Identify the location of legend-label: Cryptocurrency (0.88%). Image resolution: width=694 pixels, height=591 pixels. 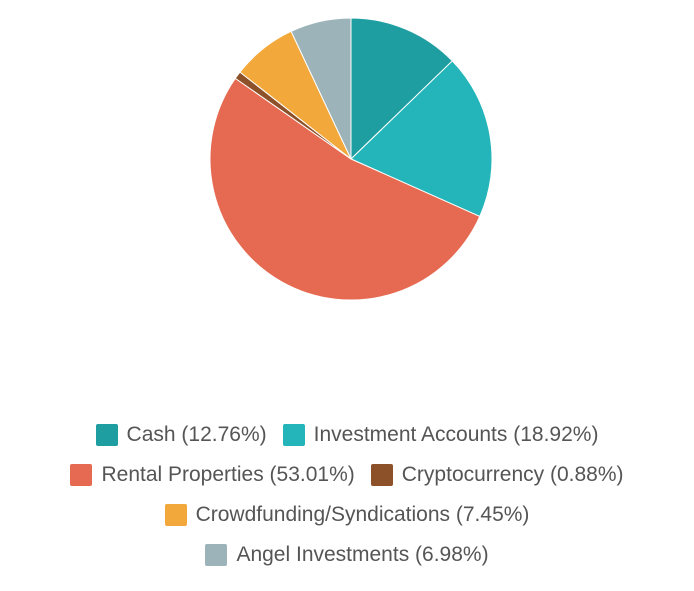
(512, 474).